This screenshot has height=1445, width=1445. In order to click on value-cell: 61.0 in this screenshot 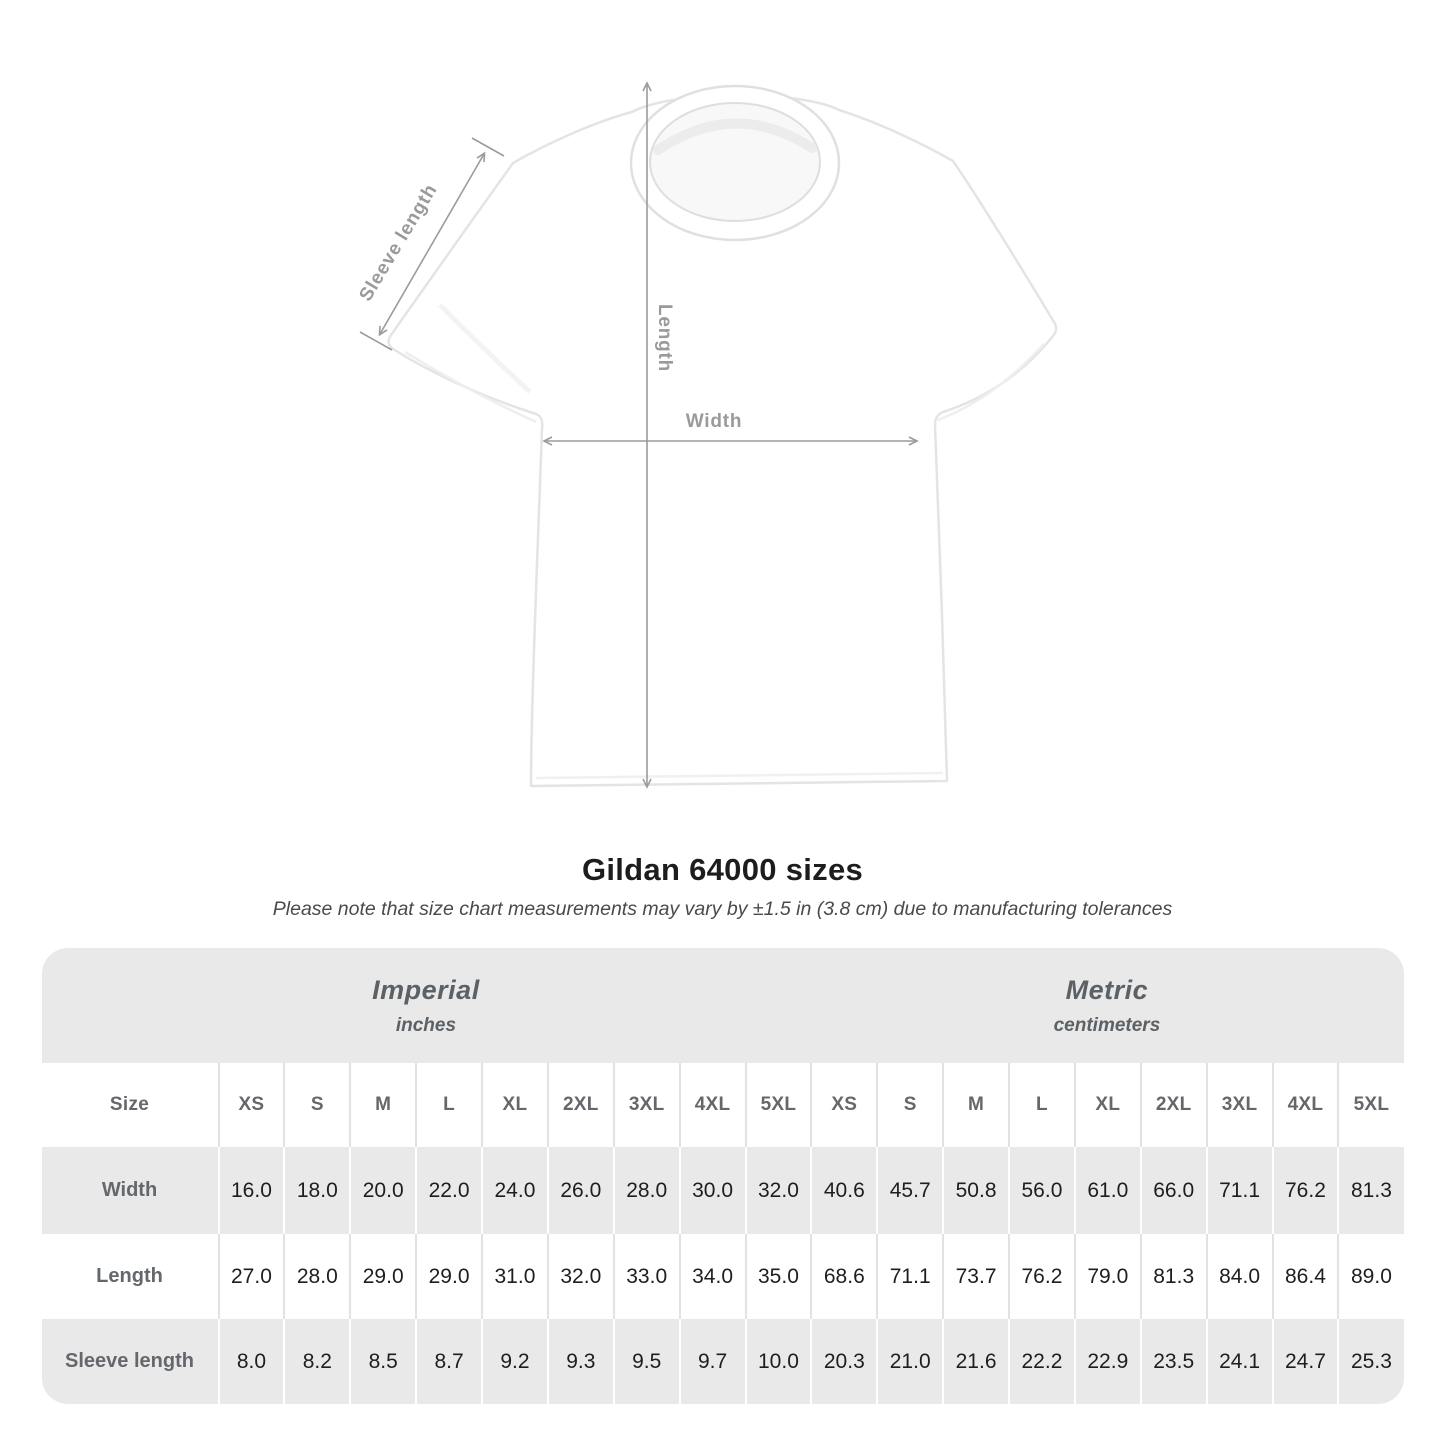, I will do `click(1106, 1190)`.